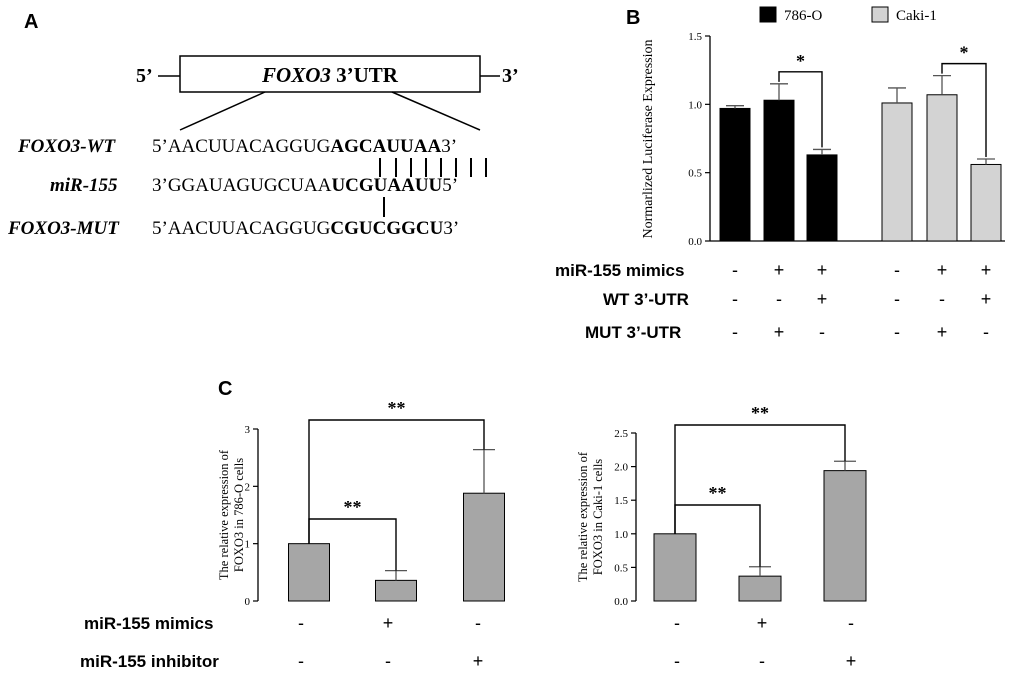 This screenshot has width=1020, height=680. Describe the element at coordinates (803, 16) in the screenshot. I see `legend-label-0: 786-O` at that location.